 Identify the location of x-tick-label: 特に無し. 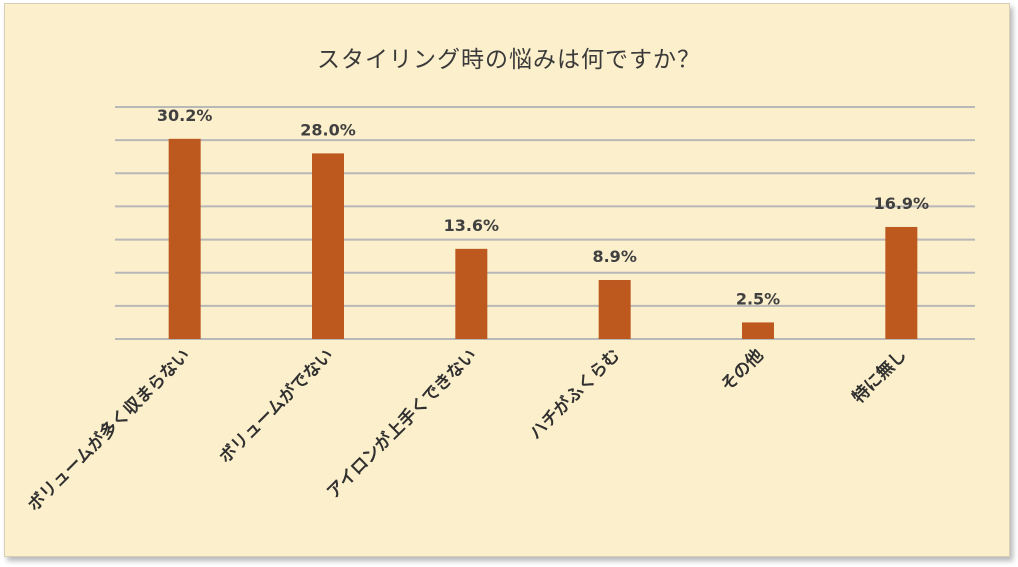
(879, 376).